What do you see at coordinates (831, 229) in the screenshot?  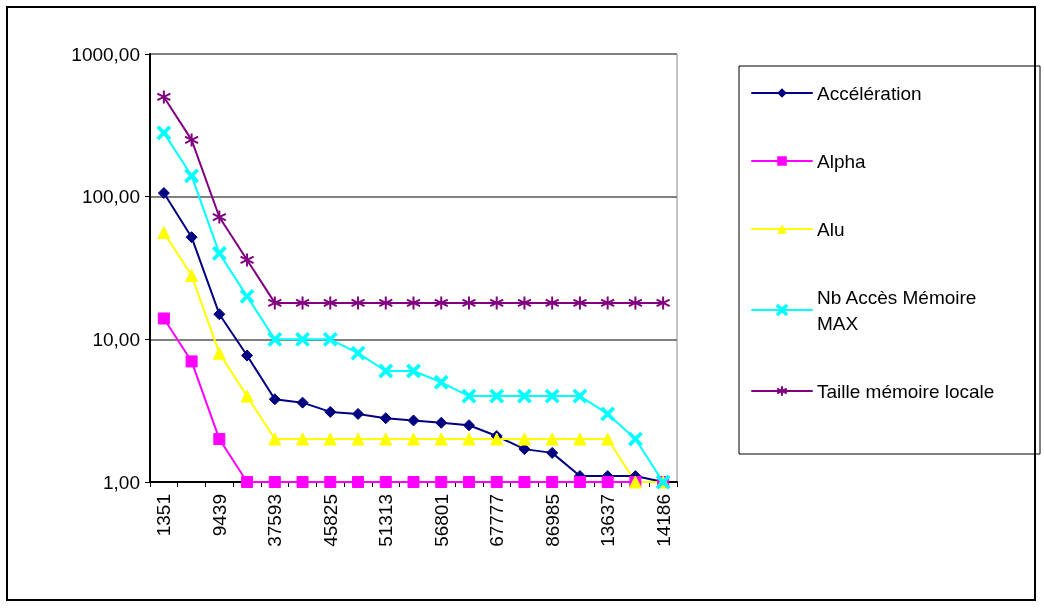 I see `legend-label: Alu` at bounding box center [831, 229].